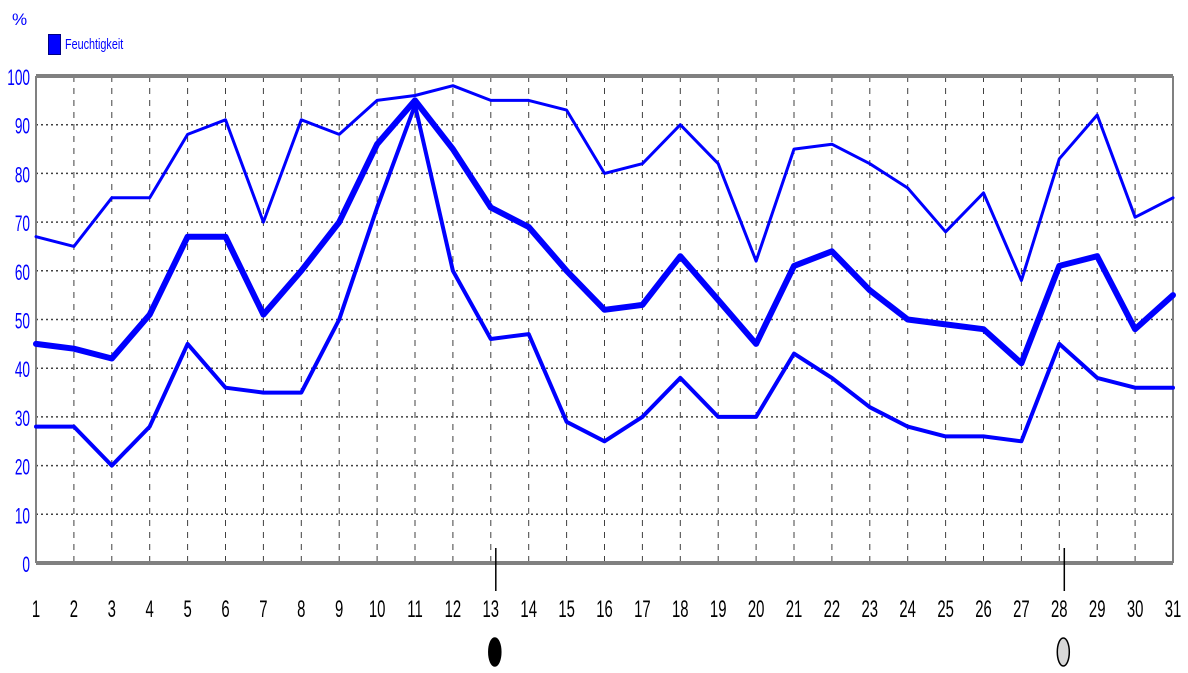 The width and height of the screenshot is (1188, 673). What do you see at coordinates (566, 610) in the screenshot?
I see `x-tick-label: 15` at bounding box center [566, 610].